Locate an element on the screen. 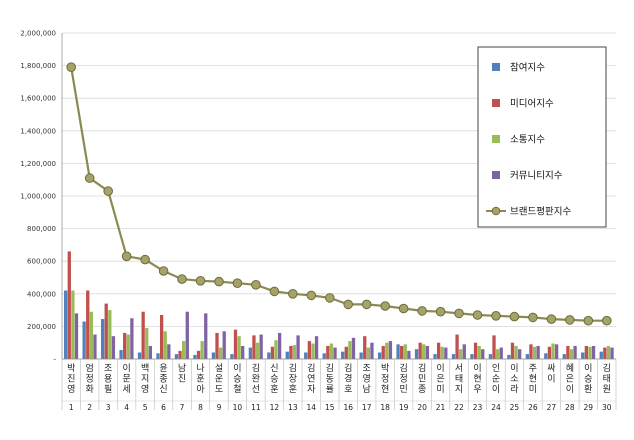 The height and width of the screenshot is (440, 634). rank-label: 25 is located at coordinates (515, 407).